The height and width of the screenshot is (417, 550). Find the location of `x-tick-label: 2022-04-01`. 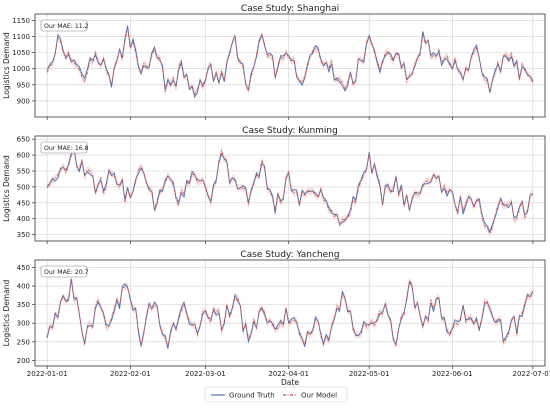

x-tick-label: 2022-04-01 is located at coordinates (288, 374).